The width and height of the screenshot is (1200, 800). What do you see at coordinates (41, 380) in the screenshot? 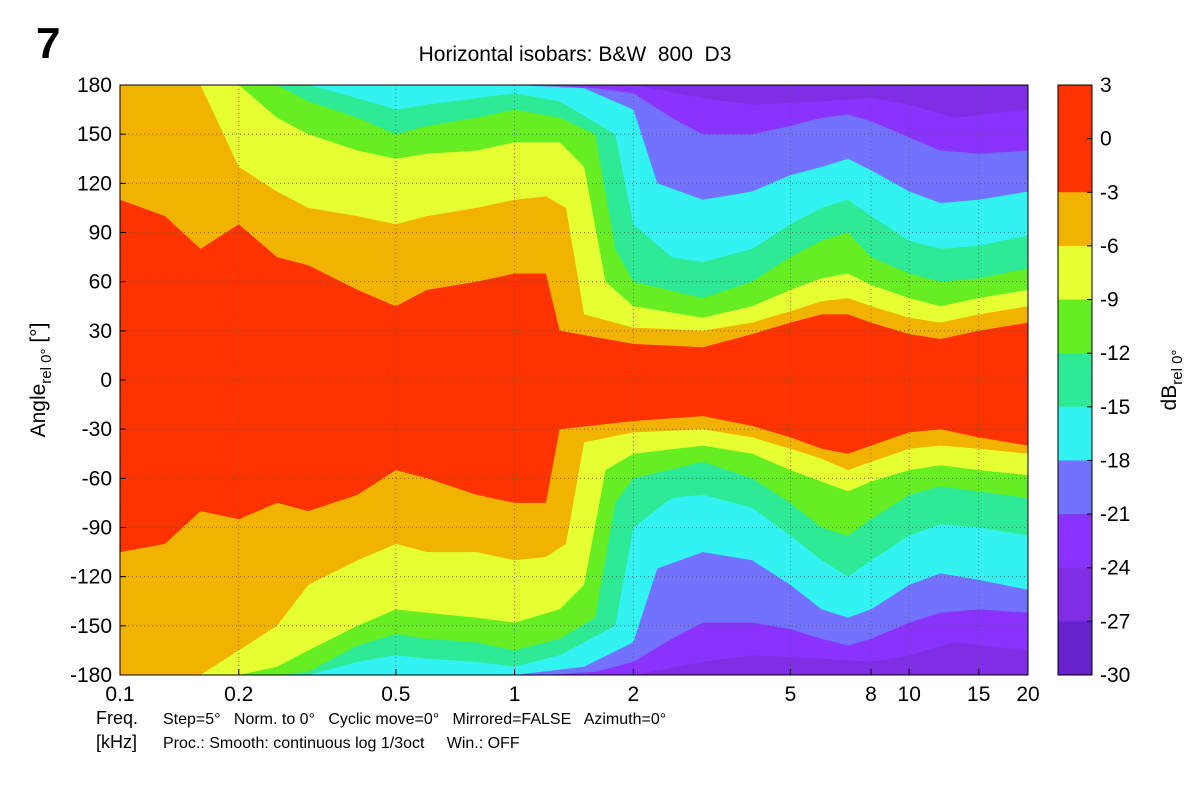
I see `y-axis-label: Anglerel 0° [°]` at bounding box center [41, 380].